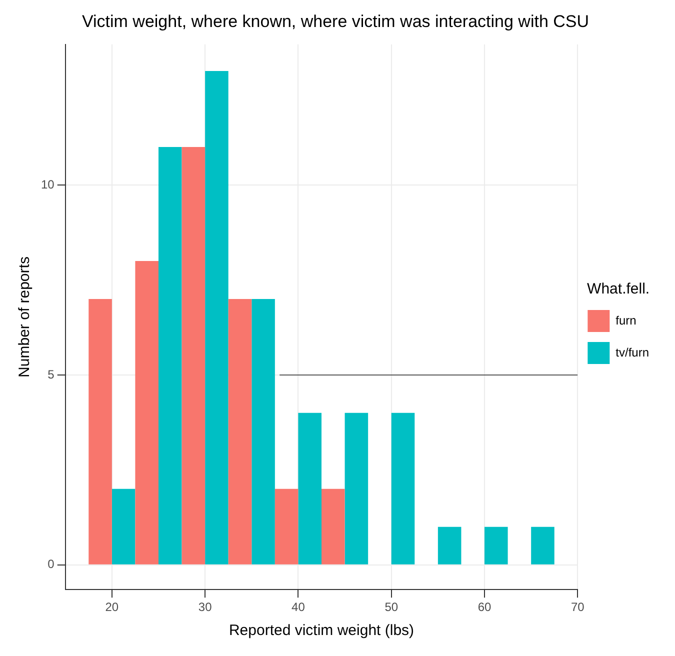 The height and width of the screenshot is (656, 675). Describe the element at coordinates (299, 607) in the screenshot. I see `x-tick-label: 40` at that location.